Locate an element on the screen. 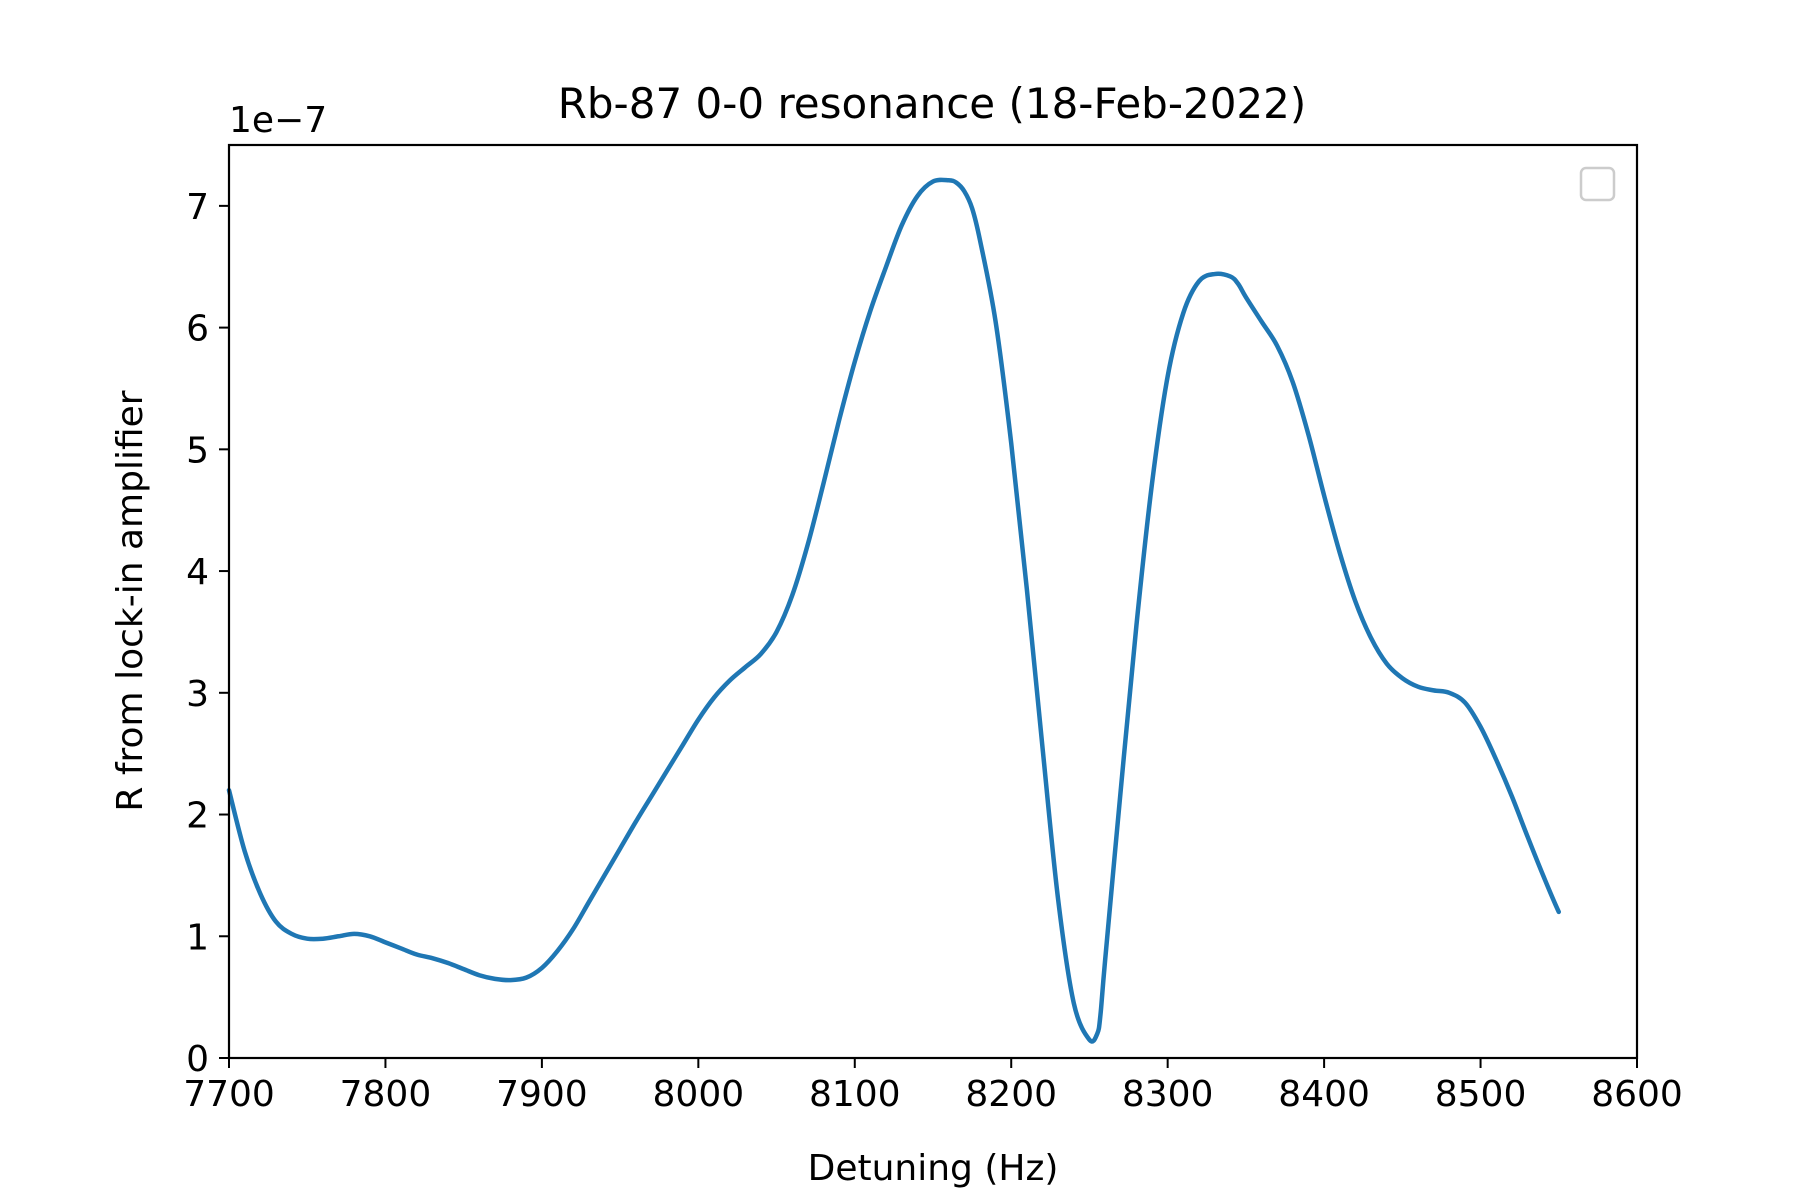 Image resolution: width=1800 pixels, height=1200 pixels. x-tick-label: 8000 is located at coordinates (699, 1094).